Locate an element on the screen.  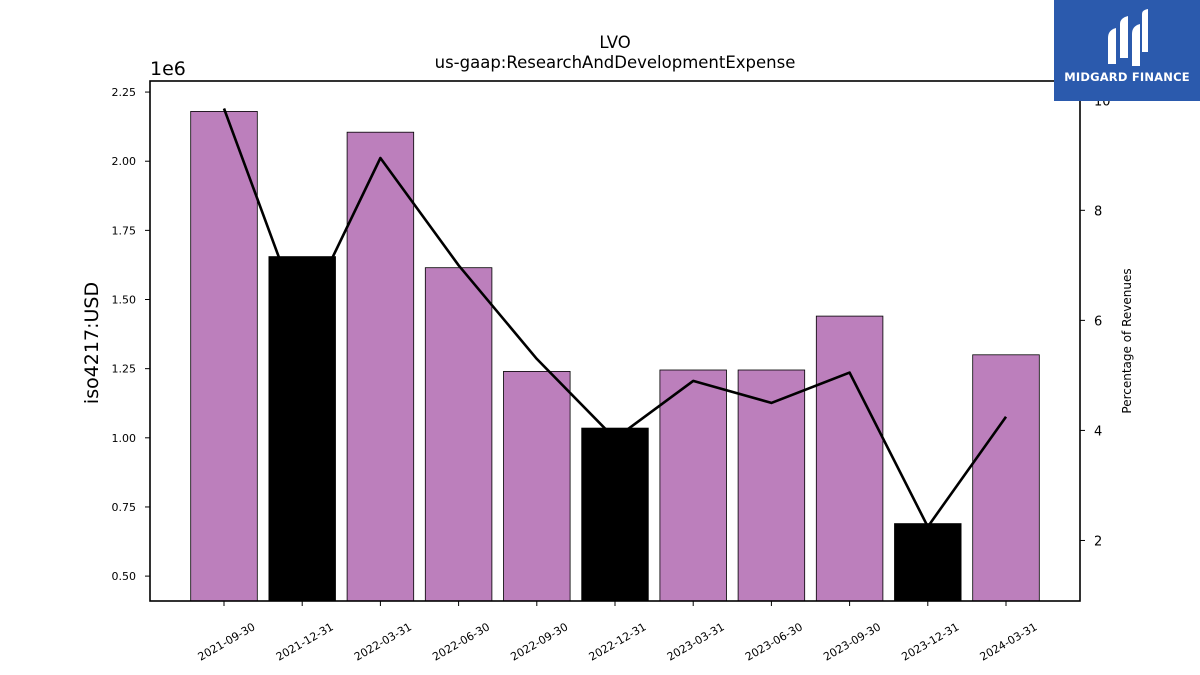
midgard-finance-logo: MIDGARD FINANCE is located at coordinates (1127, 50).